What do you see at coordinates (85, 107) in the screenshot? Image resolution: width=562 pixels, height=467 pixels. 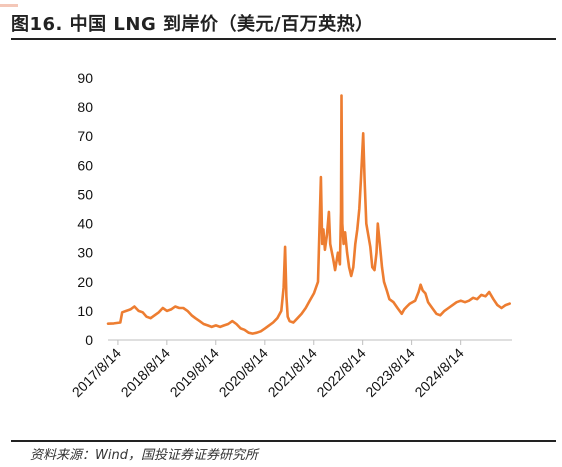 I see `y-tick-label: 80` at bounding box center [85, 107].